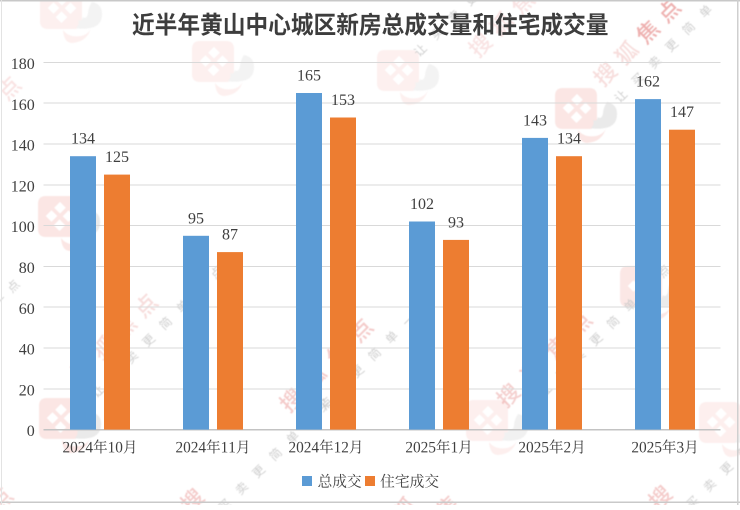  Describe the element at coordinates (27, 268) in the screenshot. I see `svg-text: 80` at that location.